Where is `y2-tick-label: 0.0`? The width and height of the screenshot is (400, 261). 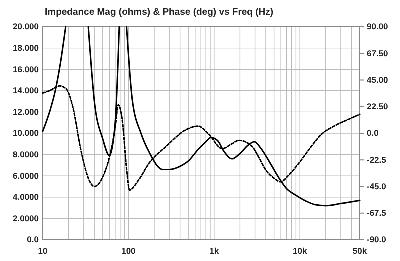
y2-tick-label: 0.0 is located at coordinates (373, 133).